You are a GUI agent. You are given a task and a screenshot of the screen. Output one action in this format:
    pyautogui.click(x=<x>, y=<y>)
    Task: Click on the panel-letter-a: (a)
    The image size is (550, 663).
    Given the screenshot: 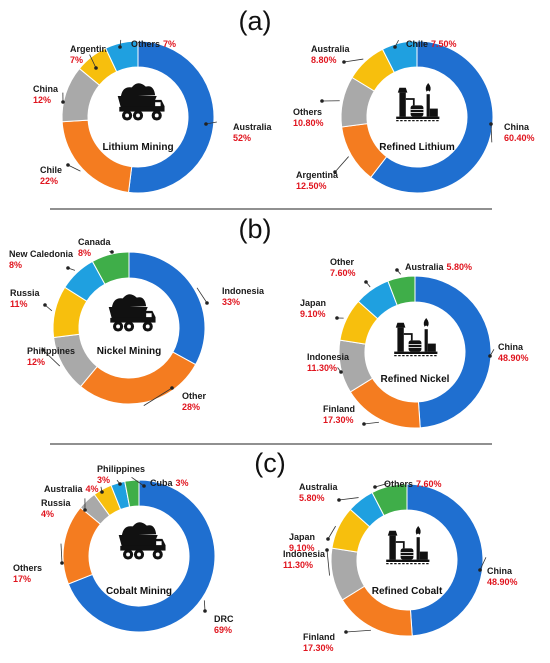 What is the action you would take?
    pyautogui.click(x=255, y=21)
    